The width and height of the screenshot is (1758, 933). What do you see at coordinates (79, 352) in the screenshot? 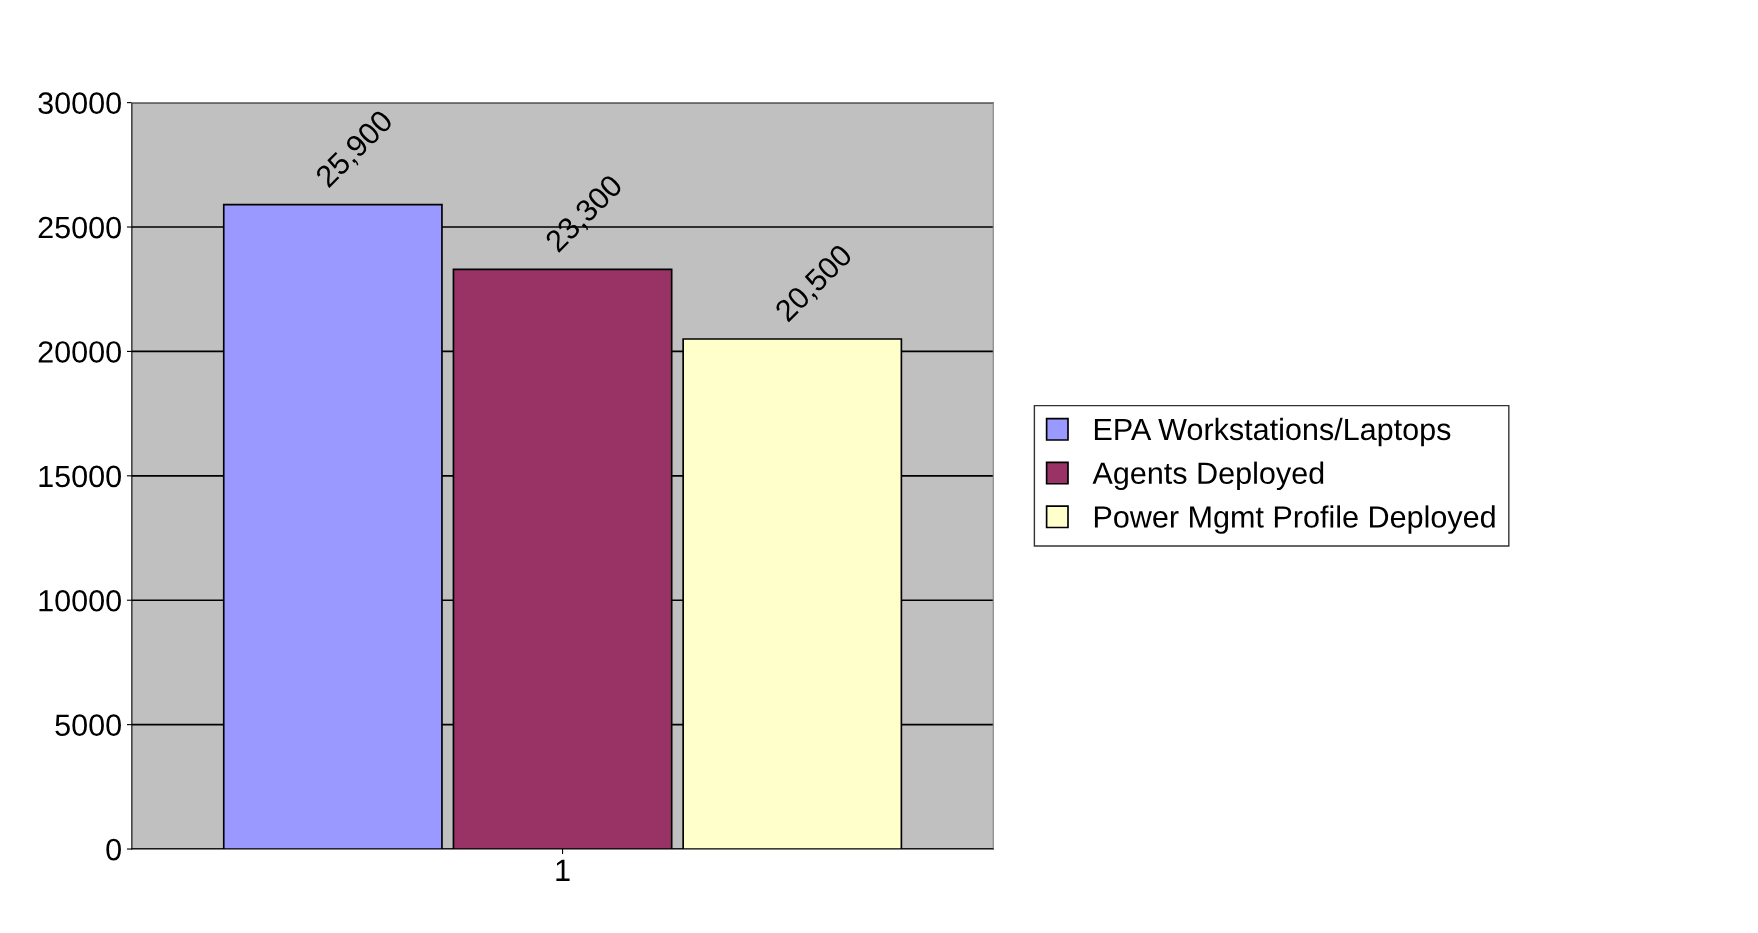
I see `y-tick-label: 20000` at bounding box center [79, 352].